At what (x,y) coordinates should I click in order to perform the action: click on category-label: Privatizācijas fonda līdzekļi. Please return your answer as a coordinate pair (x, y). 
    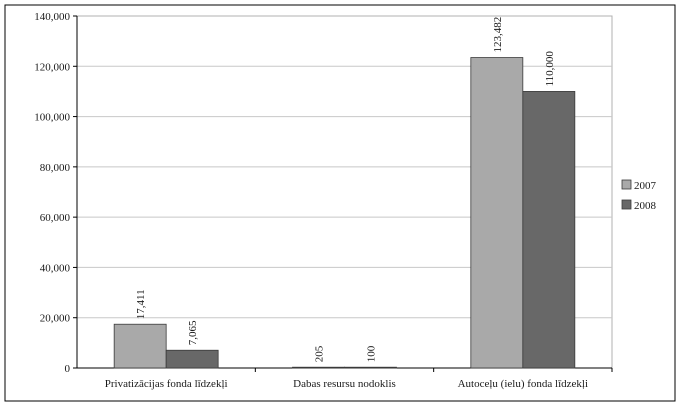
    Looking at the image, I should click on (166, 384).